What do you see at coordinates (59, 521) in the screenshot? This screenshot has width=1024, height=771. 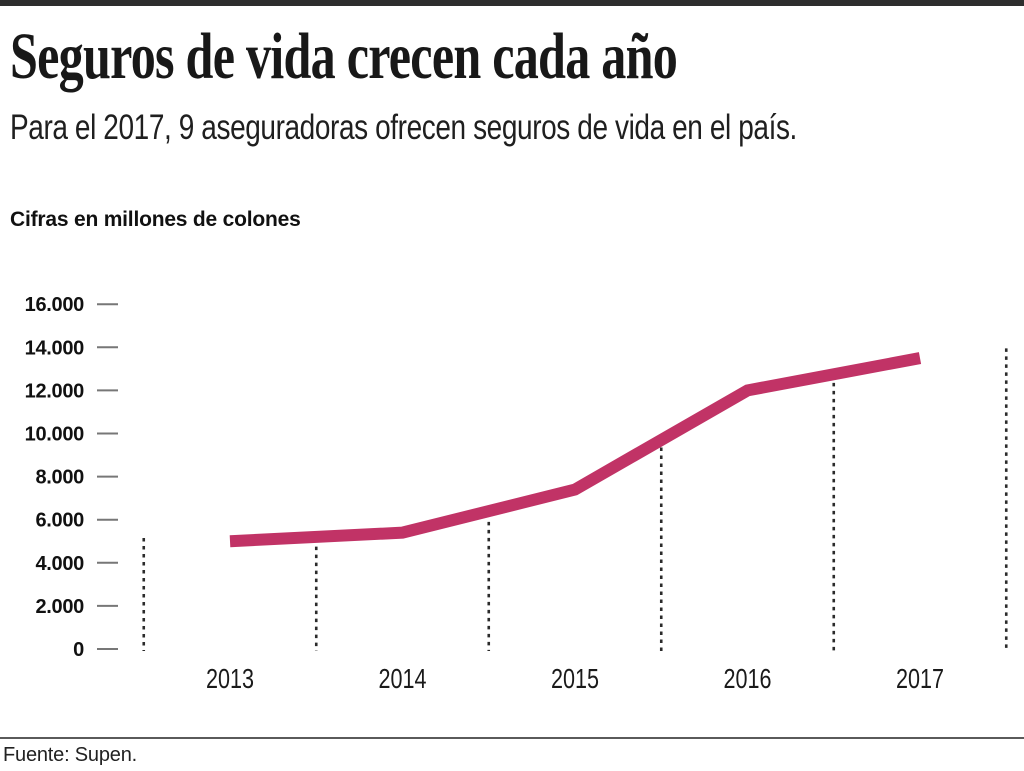 I see `y-axis-tick-label: 6.000` at bounding box center [59, 521].